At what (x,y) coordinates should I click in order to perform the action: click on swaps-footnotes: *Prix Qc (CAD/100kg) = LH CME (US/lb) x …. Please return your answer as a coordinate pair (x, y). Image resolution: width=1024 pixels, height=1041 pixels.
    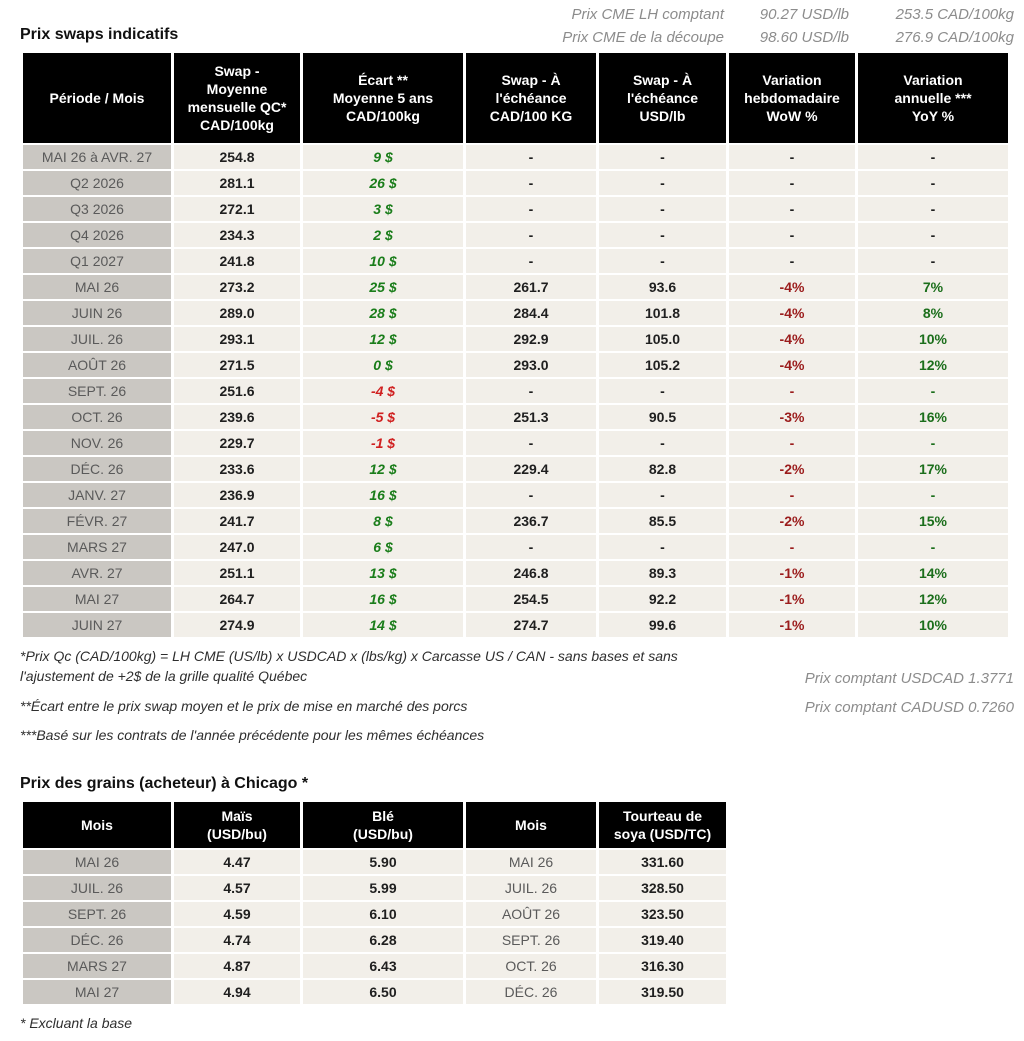
    Looking at the image, I should click on (517, 695).